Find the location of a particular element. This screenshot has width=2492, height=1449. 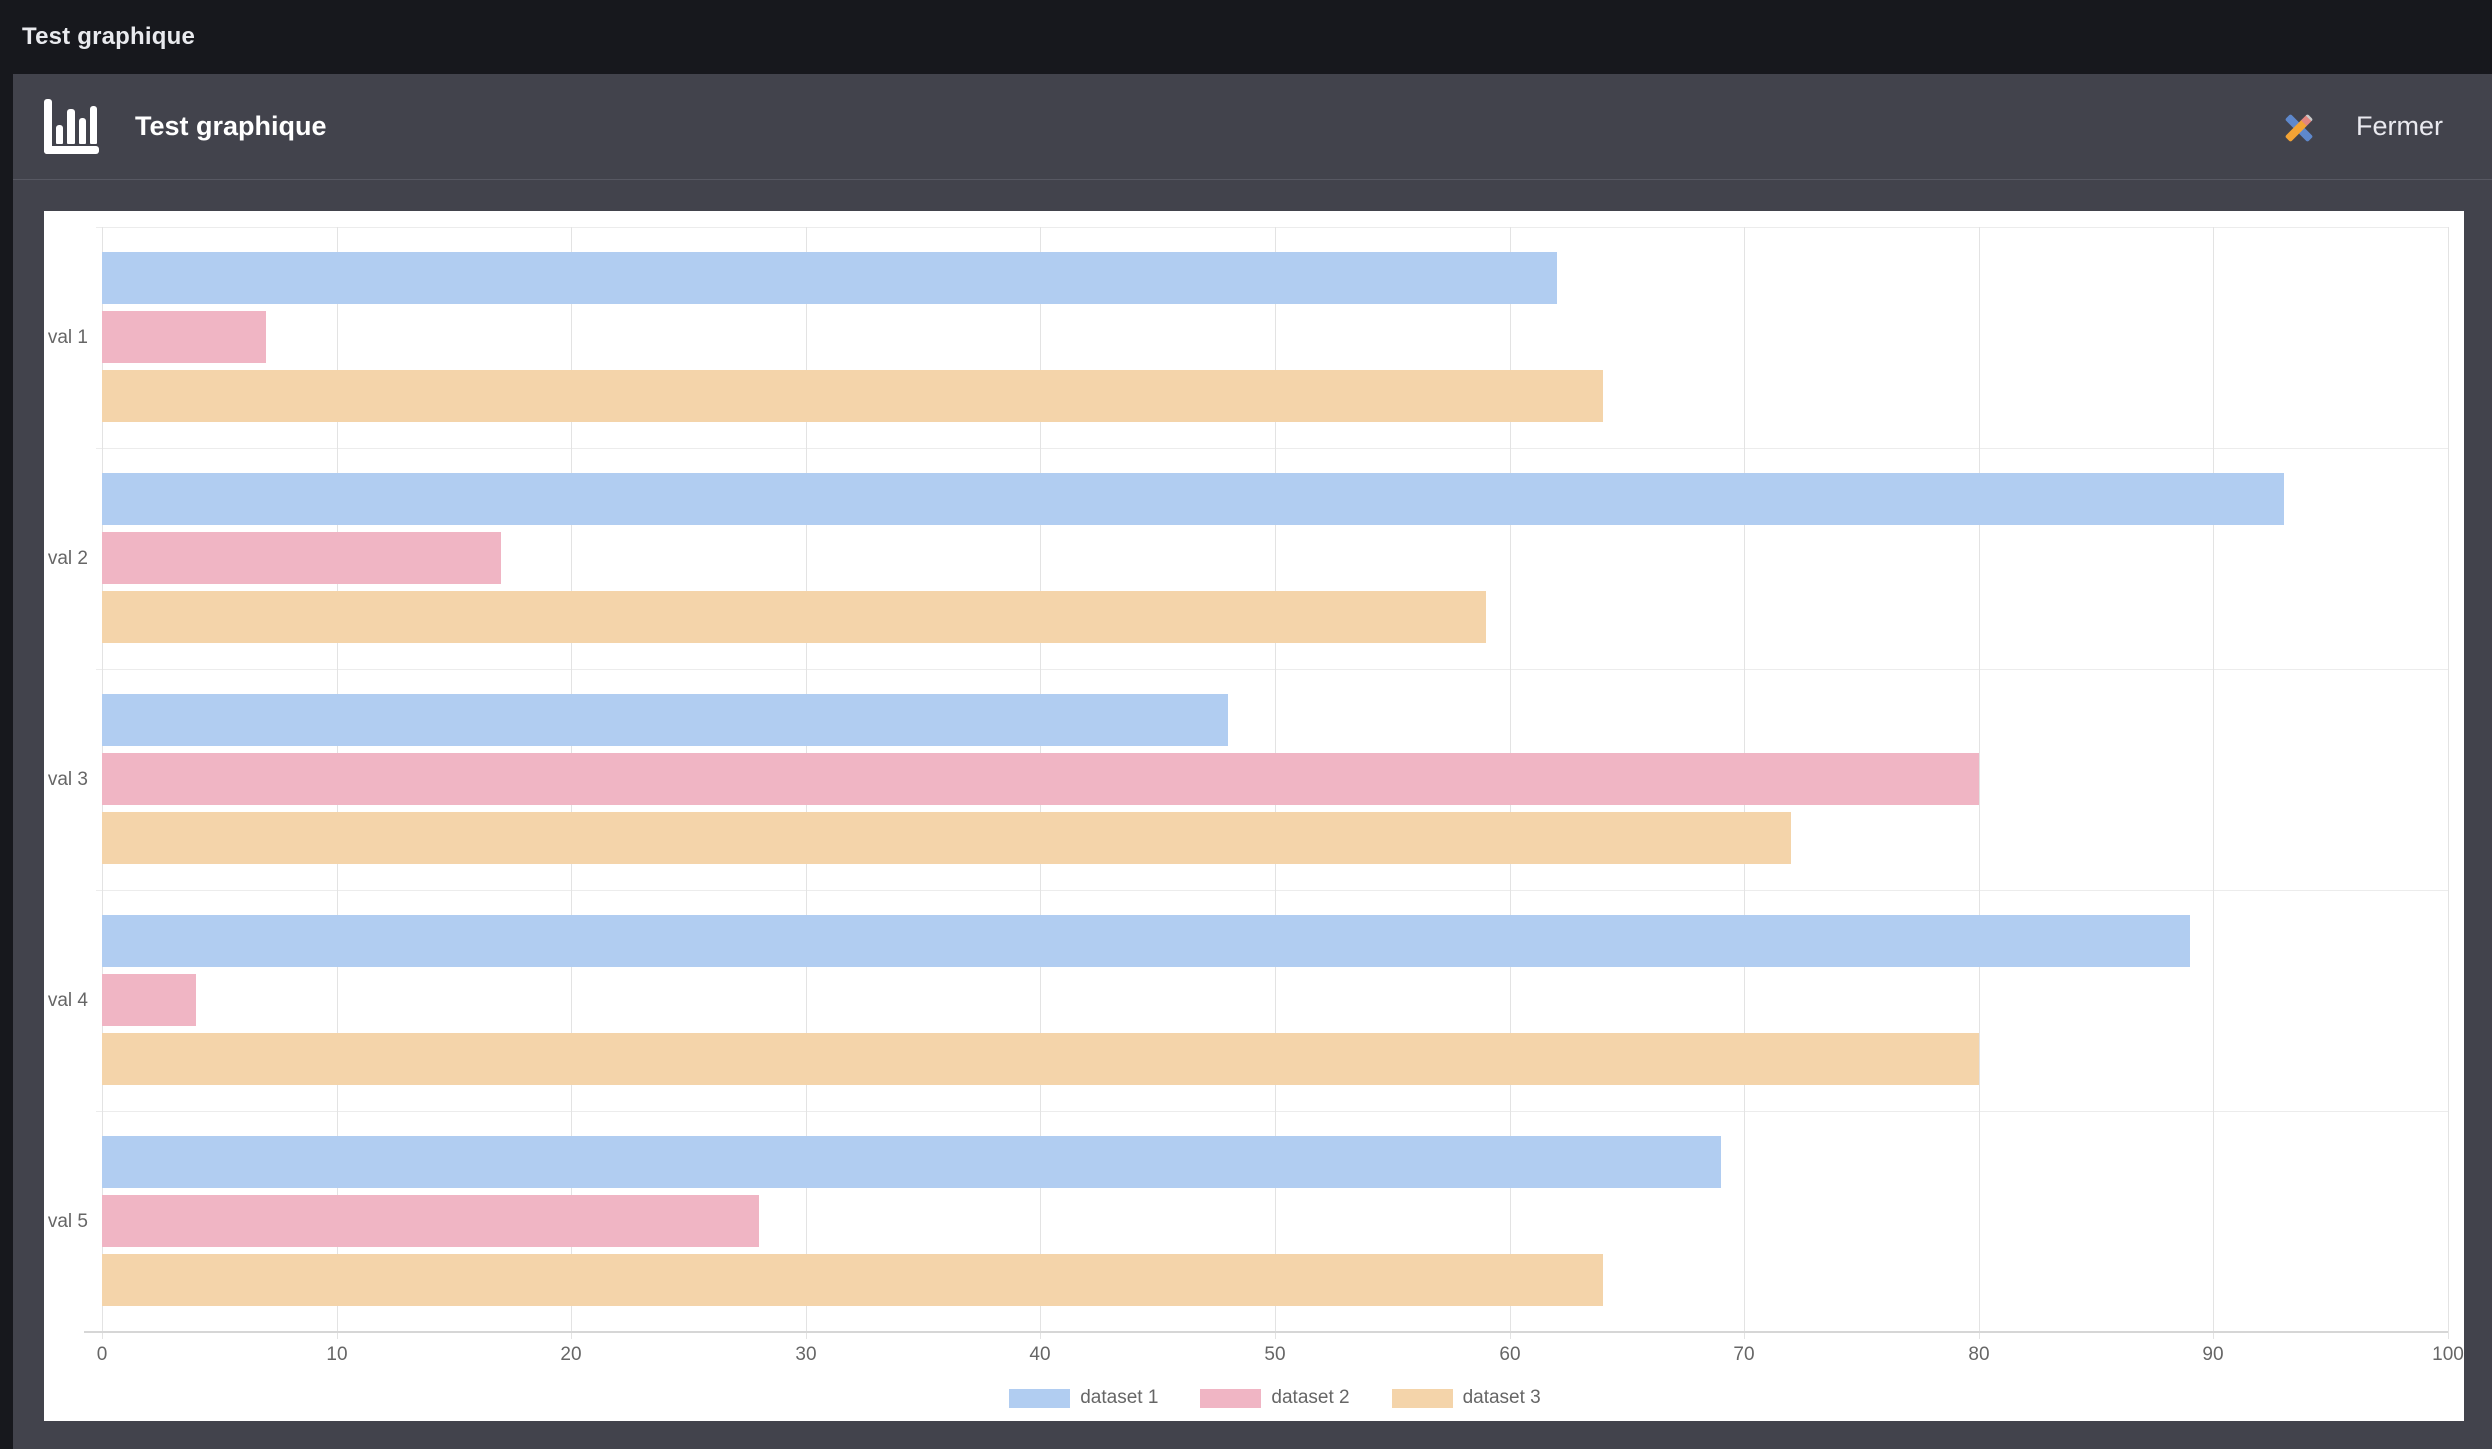

x-tick-label: 30 is located at coordinates (806, 1354).